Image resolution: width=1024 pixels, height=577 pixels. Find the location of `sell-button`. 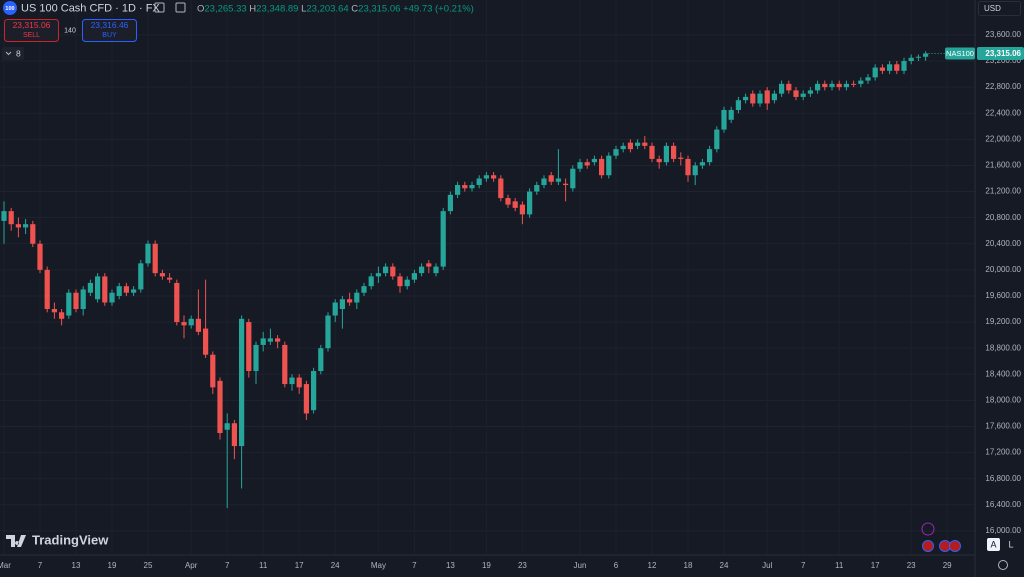

sell-button is located at coordinates (31, 30).